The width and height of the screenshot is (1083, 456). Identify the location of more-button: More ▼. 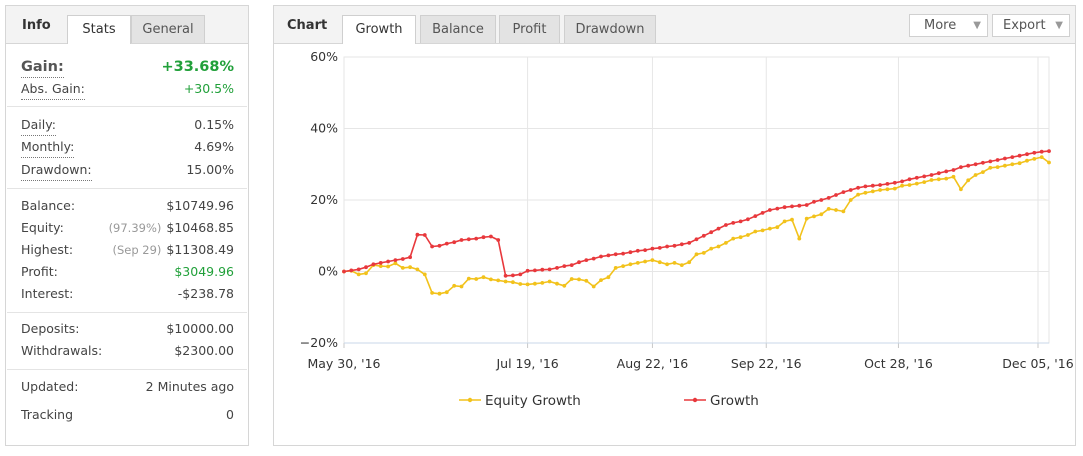
(948, 25).